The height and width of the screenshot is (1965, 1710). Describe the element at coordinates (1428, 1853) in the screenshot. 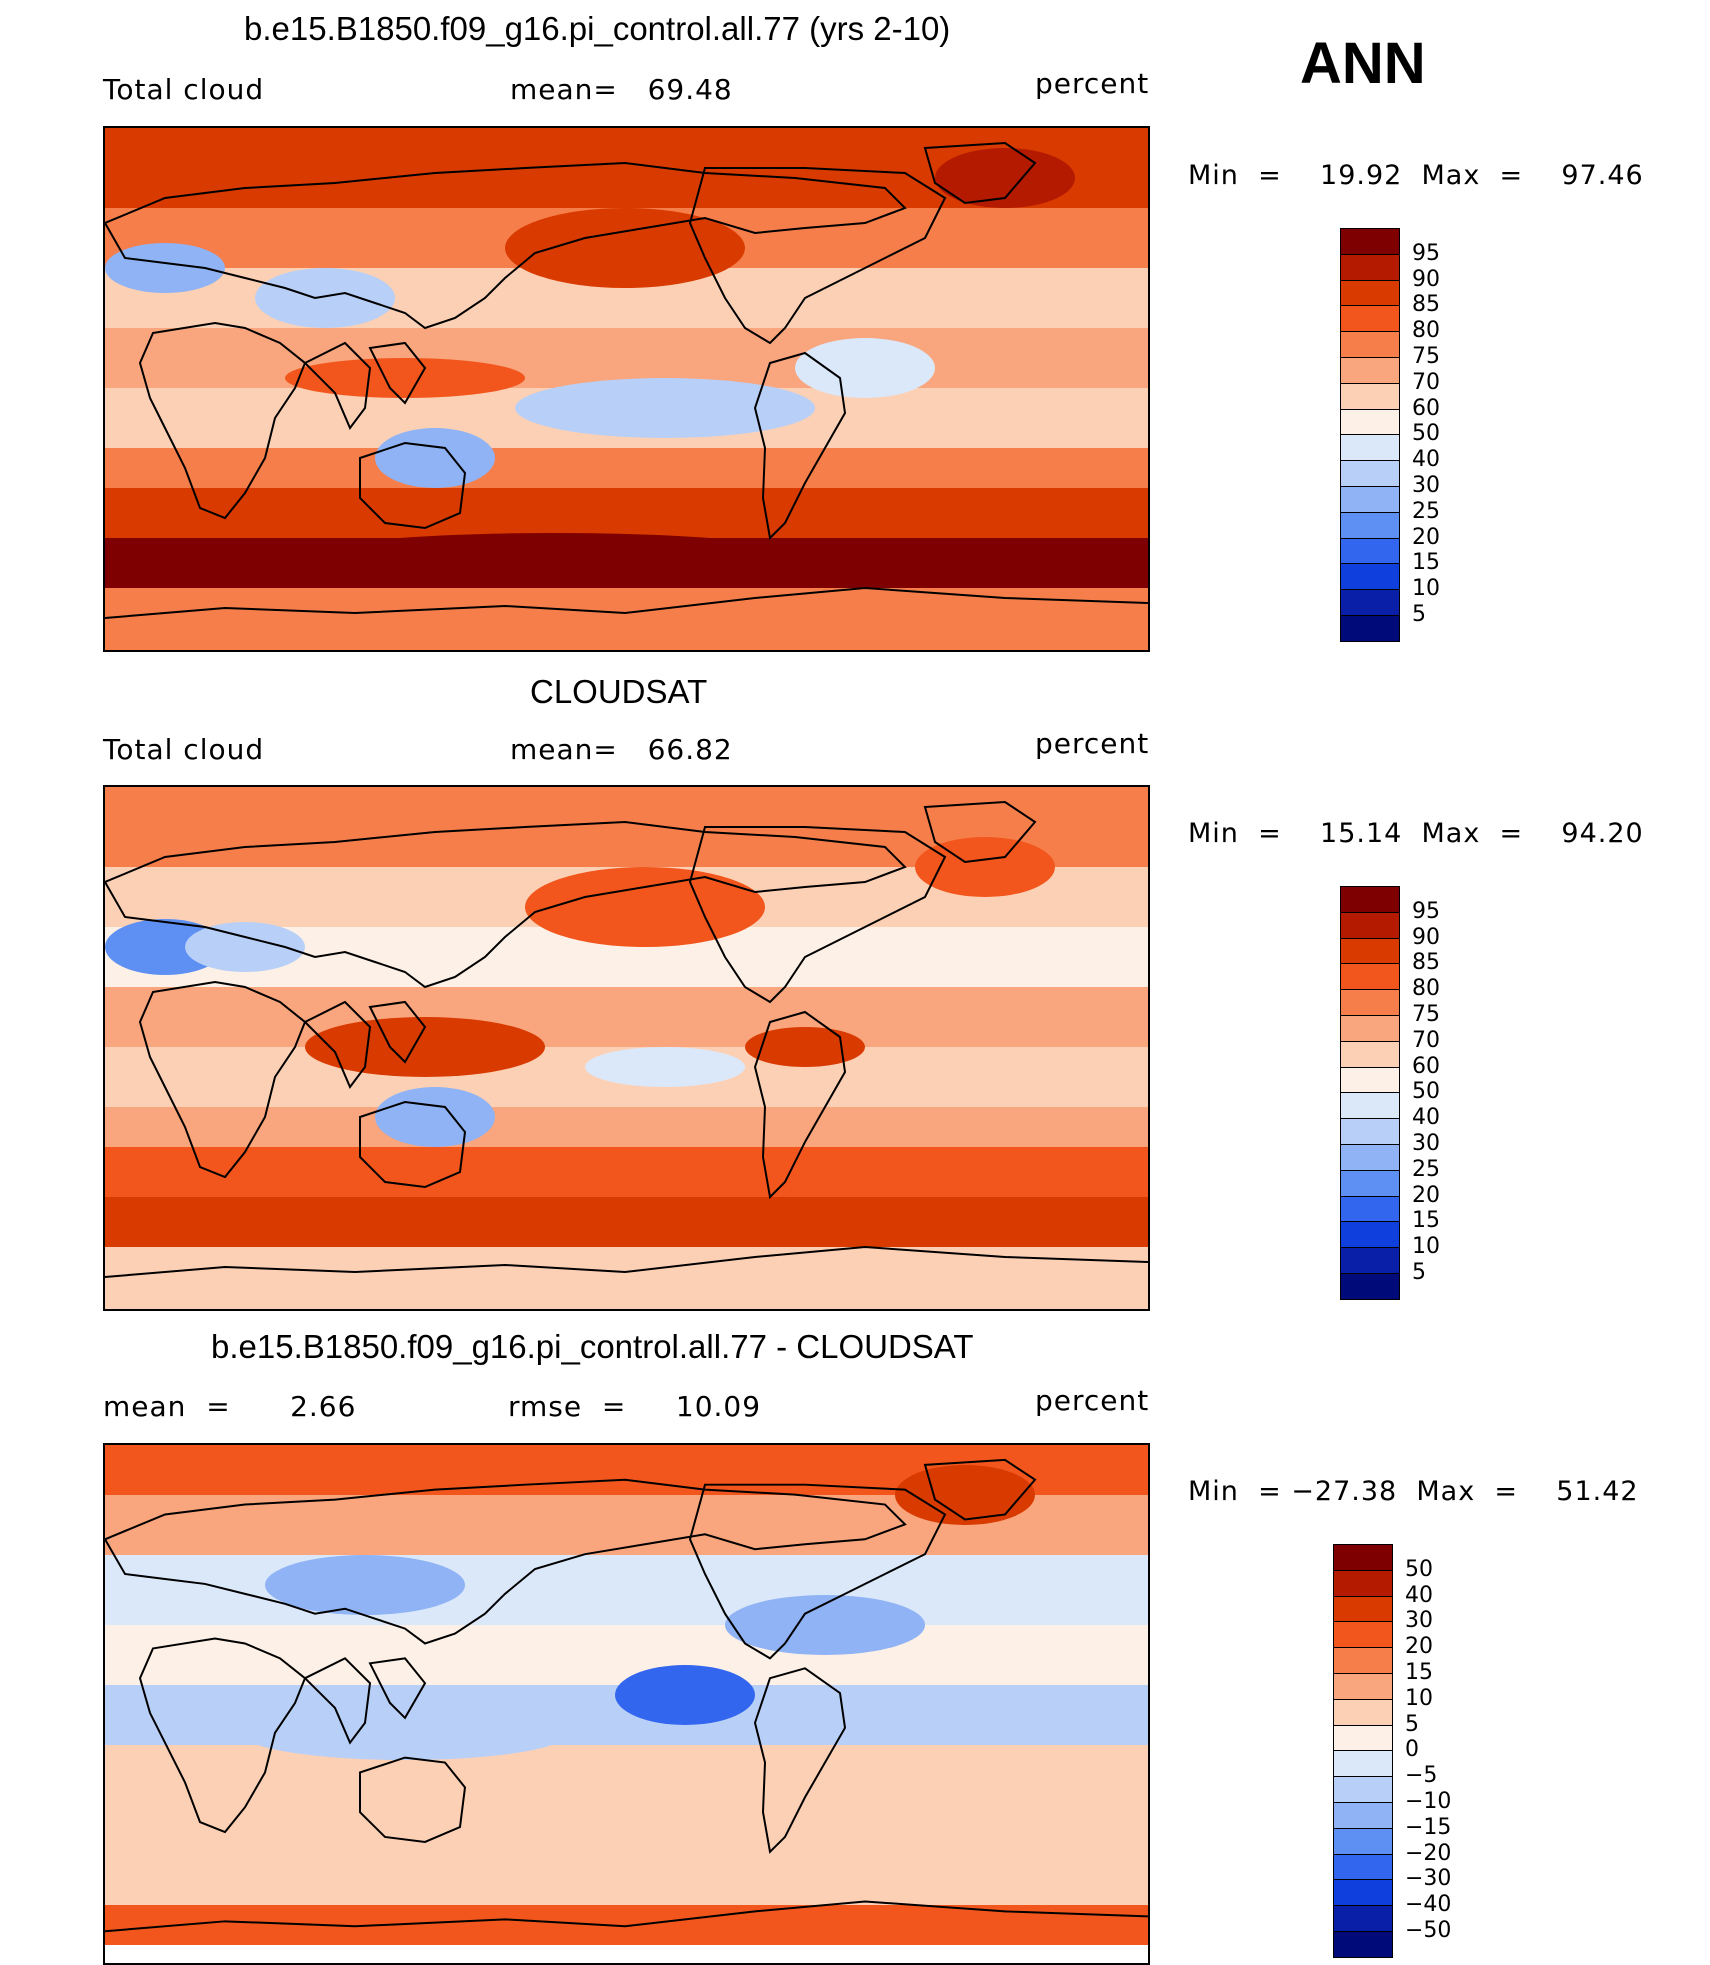

I see `colorbar-tick-label: −20` at that location.